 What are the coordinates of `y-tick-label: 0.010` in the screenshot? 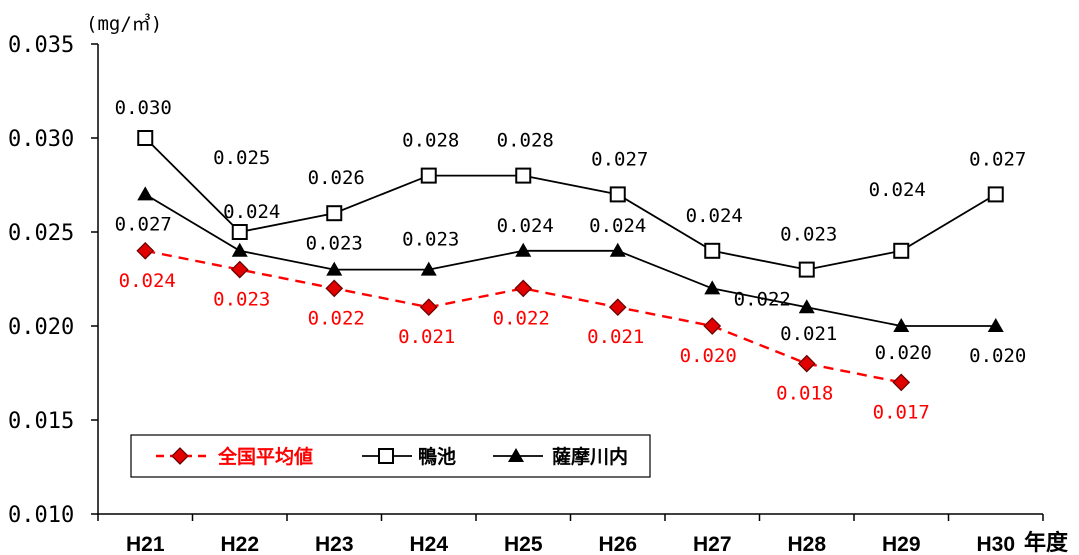 It's located at (41, 515).